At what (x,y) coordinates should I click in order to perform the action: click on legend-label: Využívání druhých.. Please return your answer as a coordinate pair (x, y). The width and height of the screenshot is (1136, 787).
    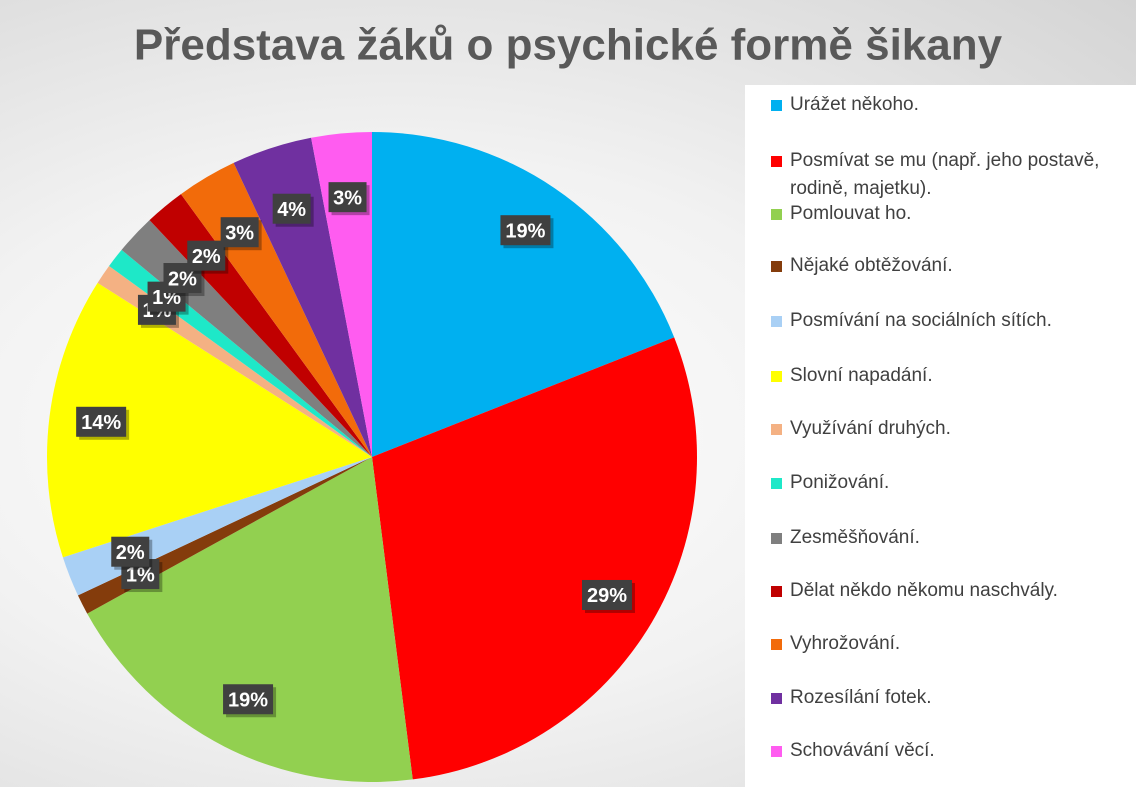
    Looking at the image, I should click on (870, 428).